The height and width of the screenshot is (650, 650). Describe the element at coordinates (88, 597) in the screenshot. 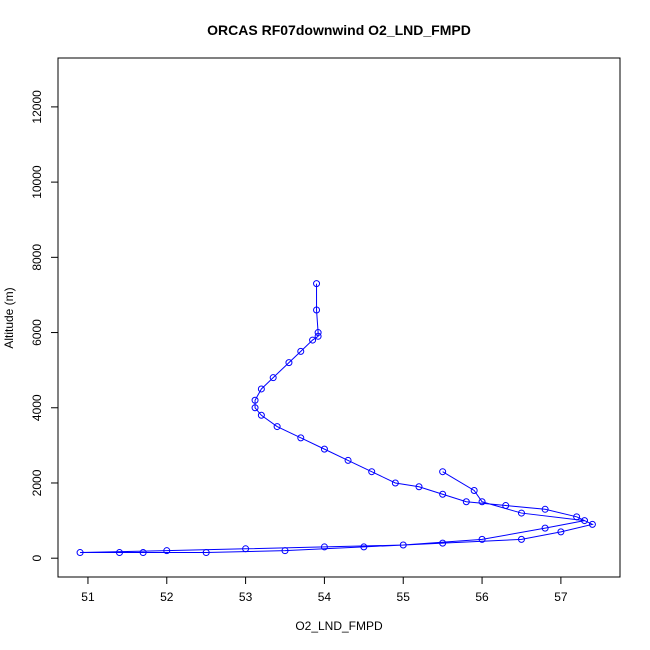

I see `x-tick-label: 51` at that location.